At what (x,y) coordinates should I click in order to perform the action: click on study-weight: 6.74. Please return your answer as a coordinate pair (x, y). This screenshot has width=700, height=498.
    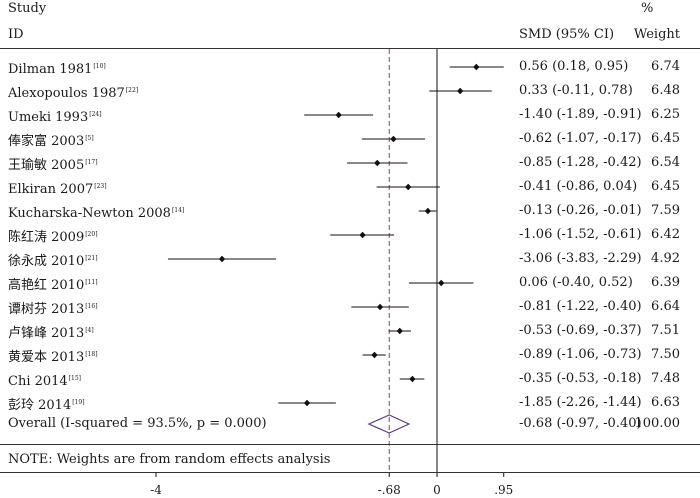
    Looking at the image, I should click on (665, 66).